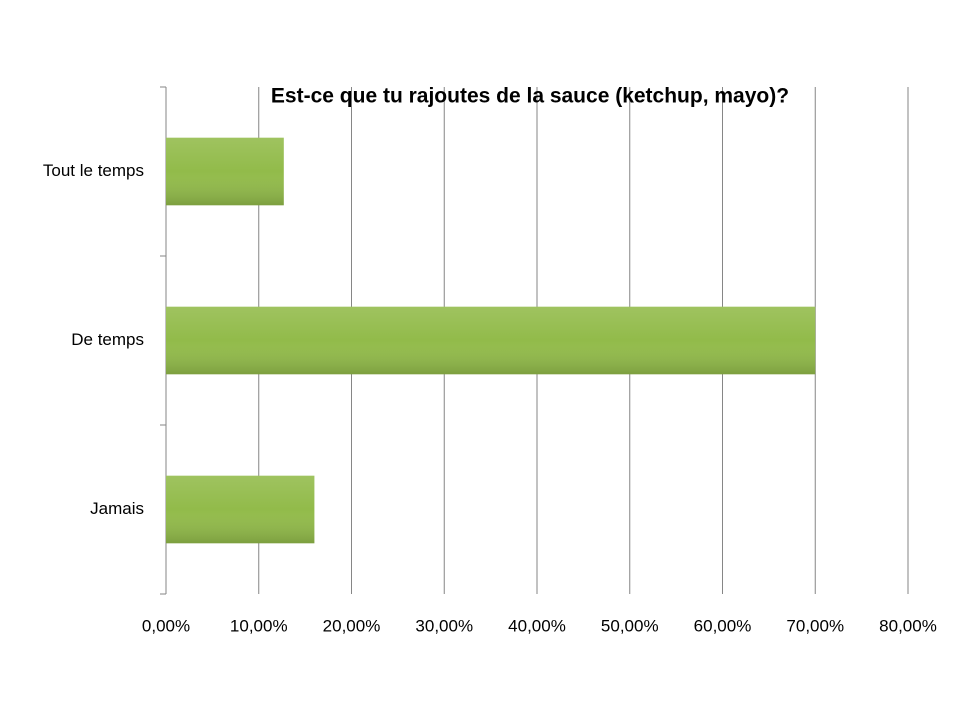 Image resolution: width=960 pixels, height=720 pixels. I want to click on y-tick-label: De temps, so click(107, 339).